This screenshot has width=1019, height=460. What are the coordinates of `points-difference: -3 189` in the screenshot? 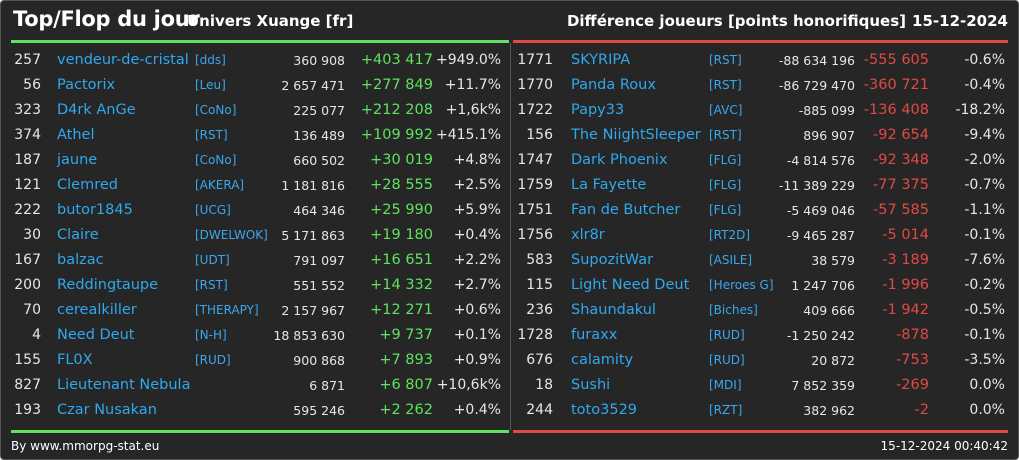 It's located at (905, 260).